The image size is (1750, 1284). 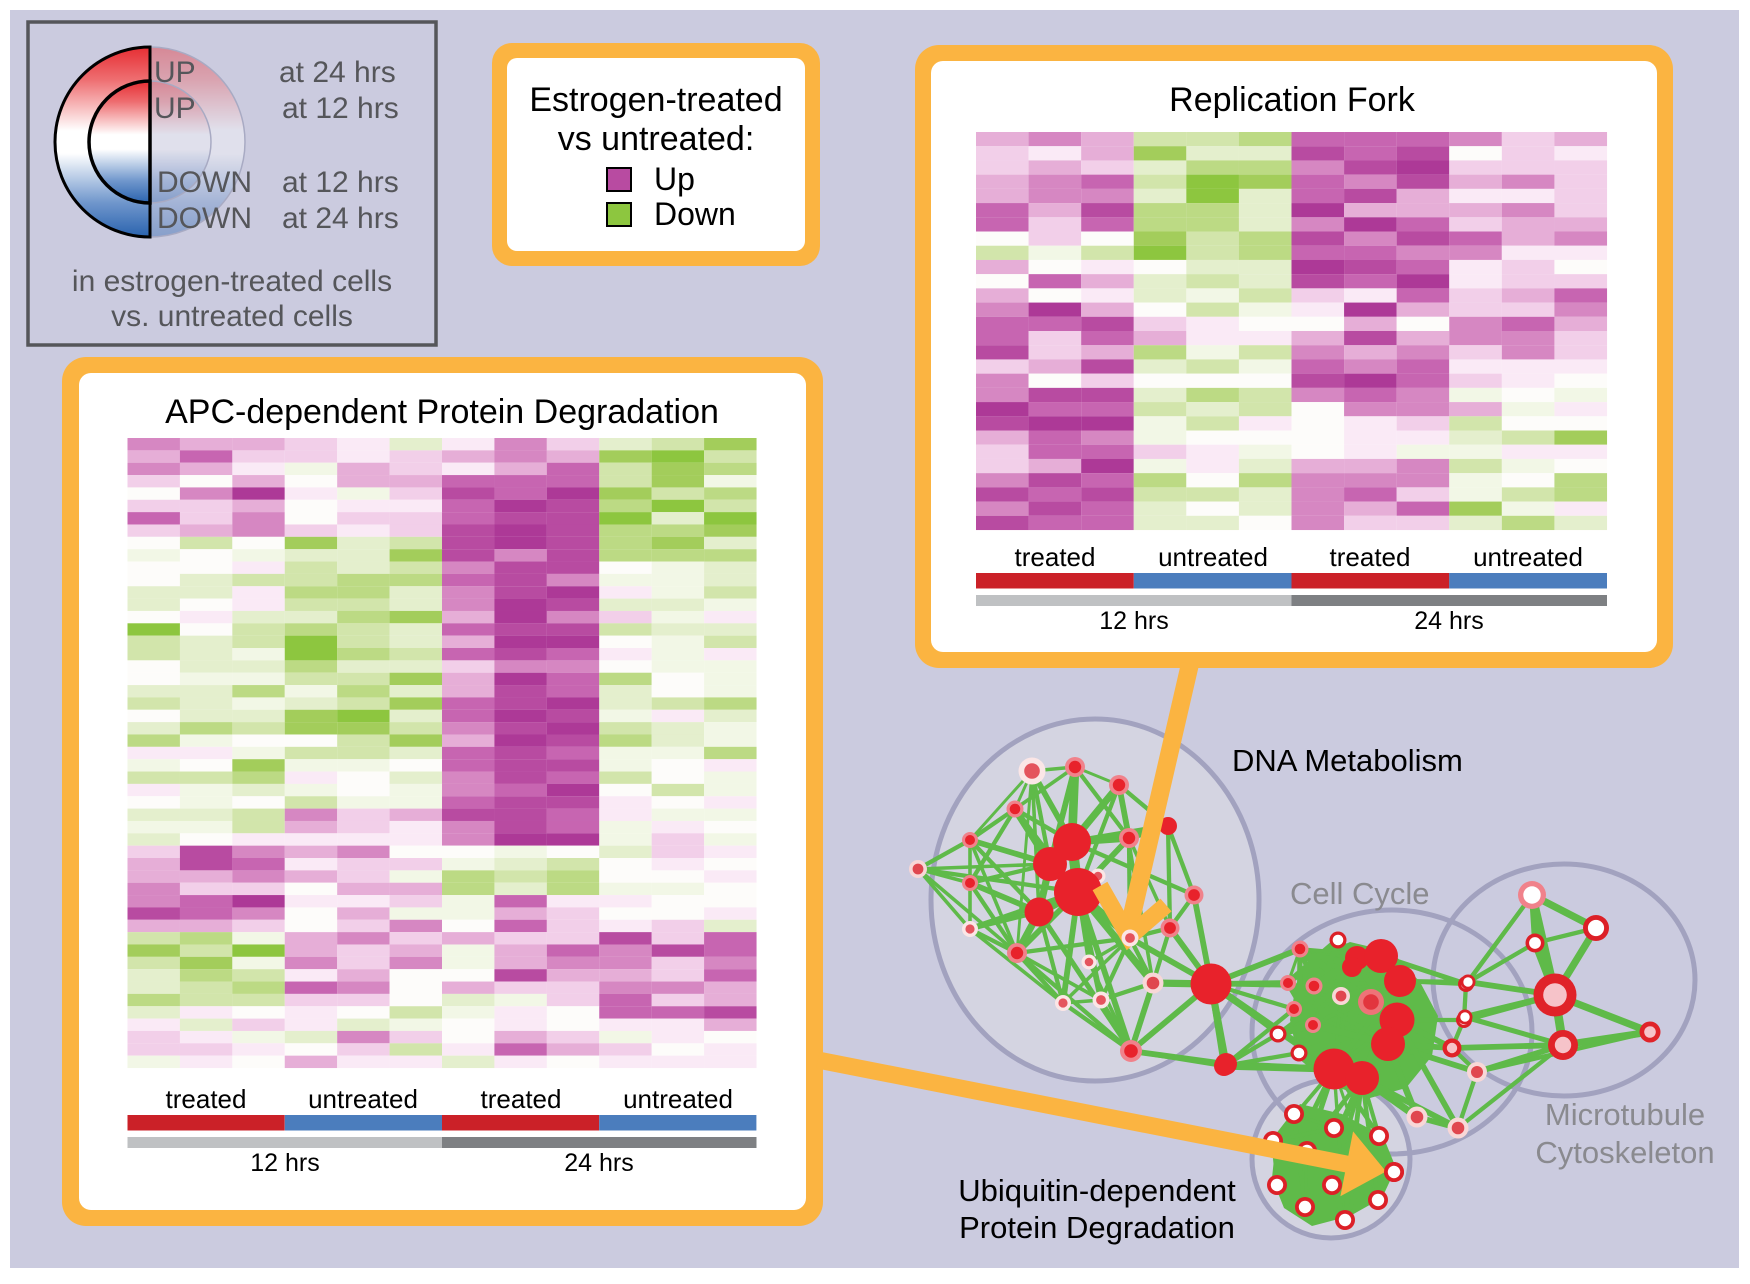 What do you see at coordinates (695, 214) in the screenshot?
I see `svg-text: Down` at bounding box center [695, 214].